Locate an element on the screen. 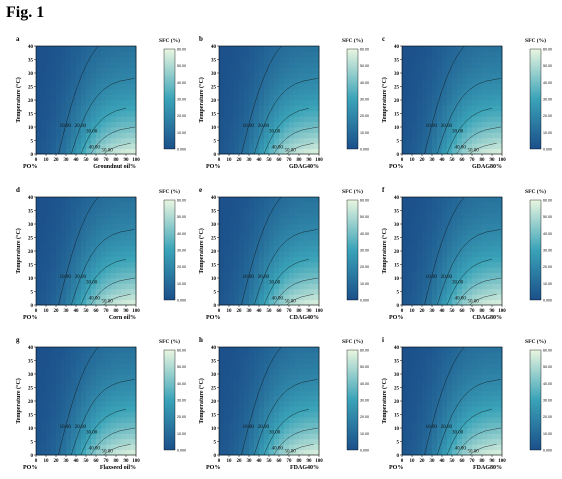 The height and width of the screenshot is (479, 562). y-tick-label: 30 is located at coordinates (397, 375).